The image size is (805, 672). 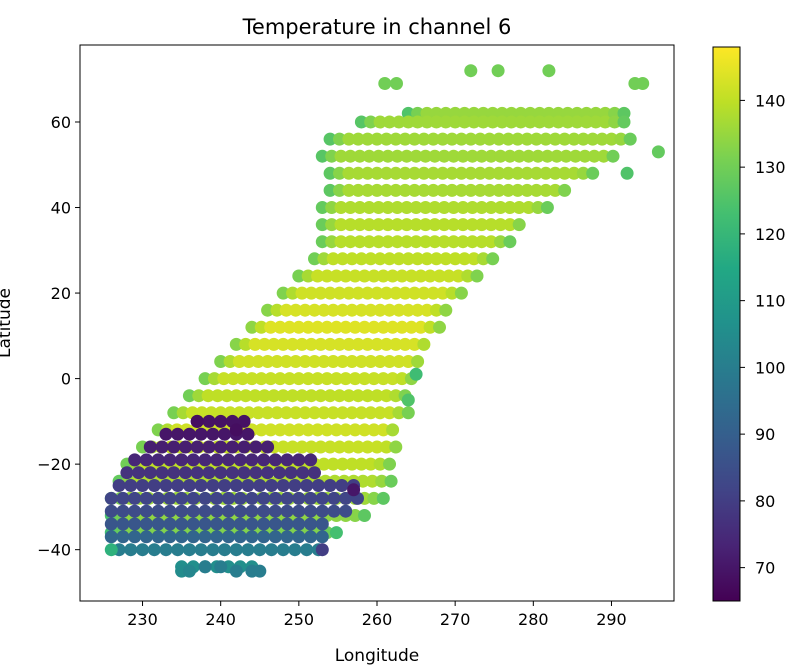 What do you see at coordinates (7, 323) in the screenshot?
I see `y-axis-label: Latitude` at bounding box center [7, 323].